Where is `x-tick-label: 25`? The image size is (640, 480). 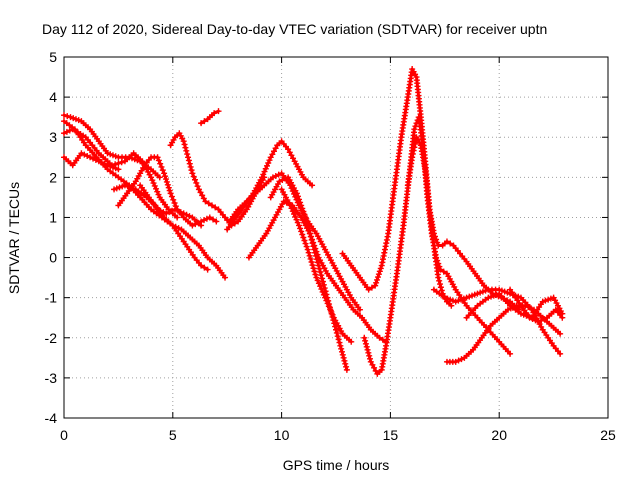
x-tick-label: 25 is located at coordinates (608, 435).